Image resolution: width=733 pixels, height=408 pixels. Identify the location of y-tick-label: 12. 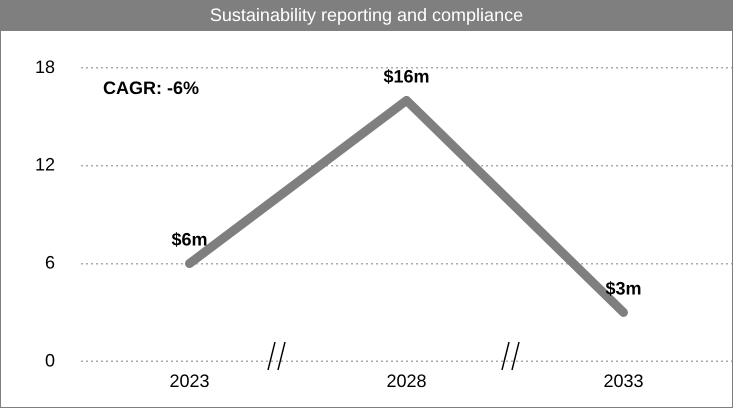
(45, 164).